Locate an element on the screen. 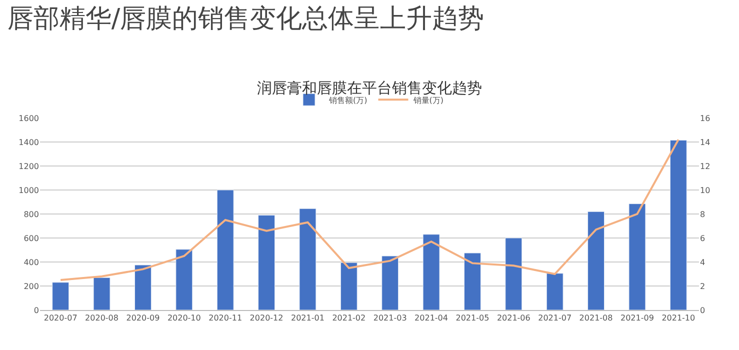 Image resolution: width=739 pixels, height=350 pixels. x-tick-label: 2021-10 is located at coordinates (679, 318).